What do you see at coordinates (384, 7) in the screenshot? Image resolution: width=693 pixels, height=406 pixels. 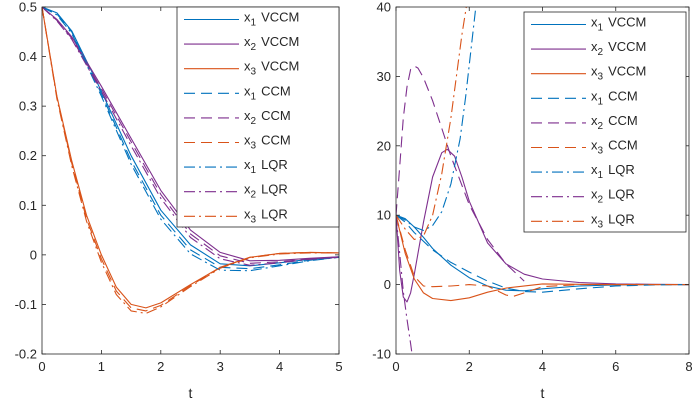 I see `y-tick-label: 40` at bounding box center [384, 7].